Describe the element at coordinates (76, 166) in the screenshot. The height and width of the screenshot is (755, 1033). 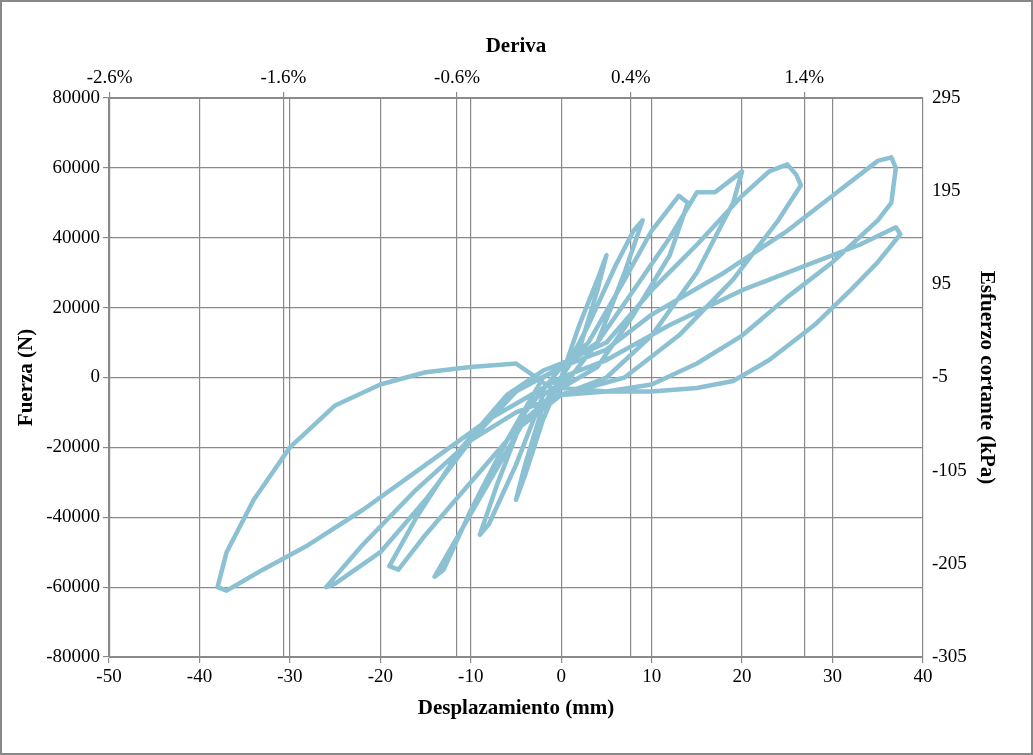
I see `y-tick-label: 60000` at that location.